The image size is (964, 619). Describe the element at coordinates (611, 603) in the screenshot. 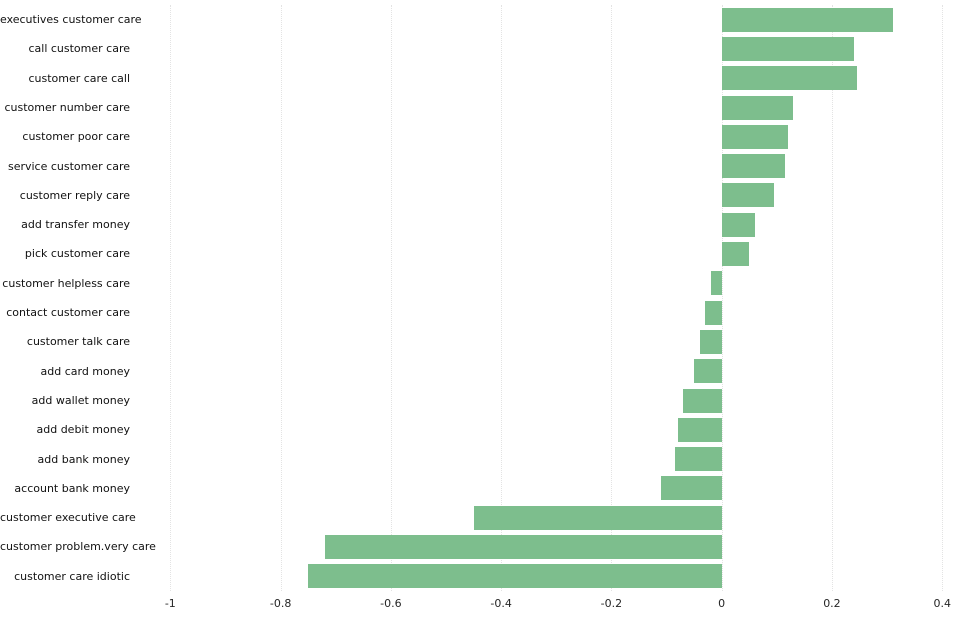

I see `x-tick-label: -0.2` at that location.